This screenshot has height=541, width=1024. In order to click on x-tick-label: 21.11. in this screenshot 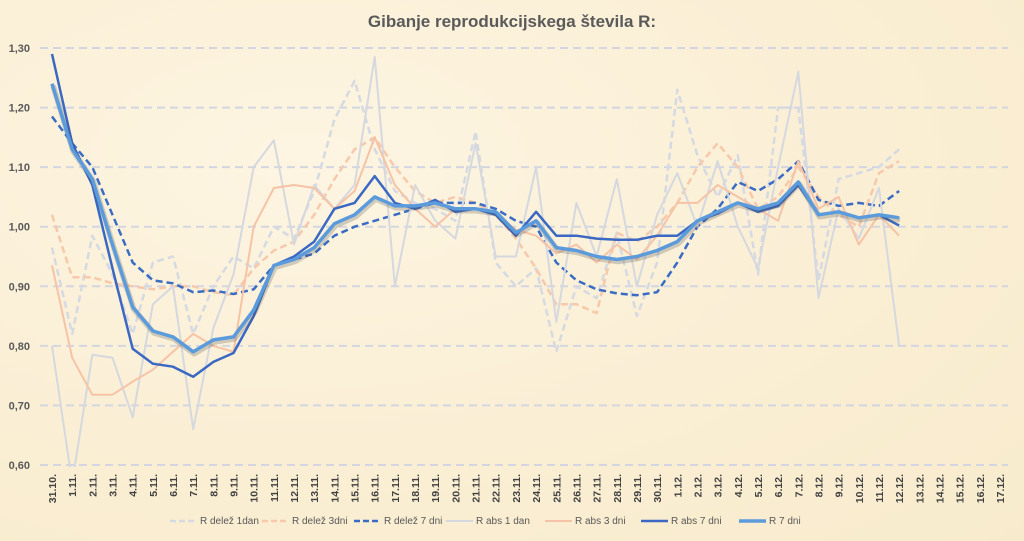, I will do `click(477, 488)`.